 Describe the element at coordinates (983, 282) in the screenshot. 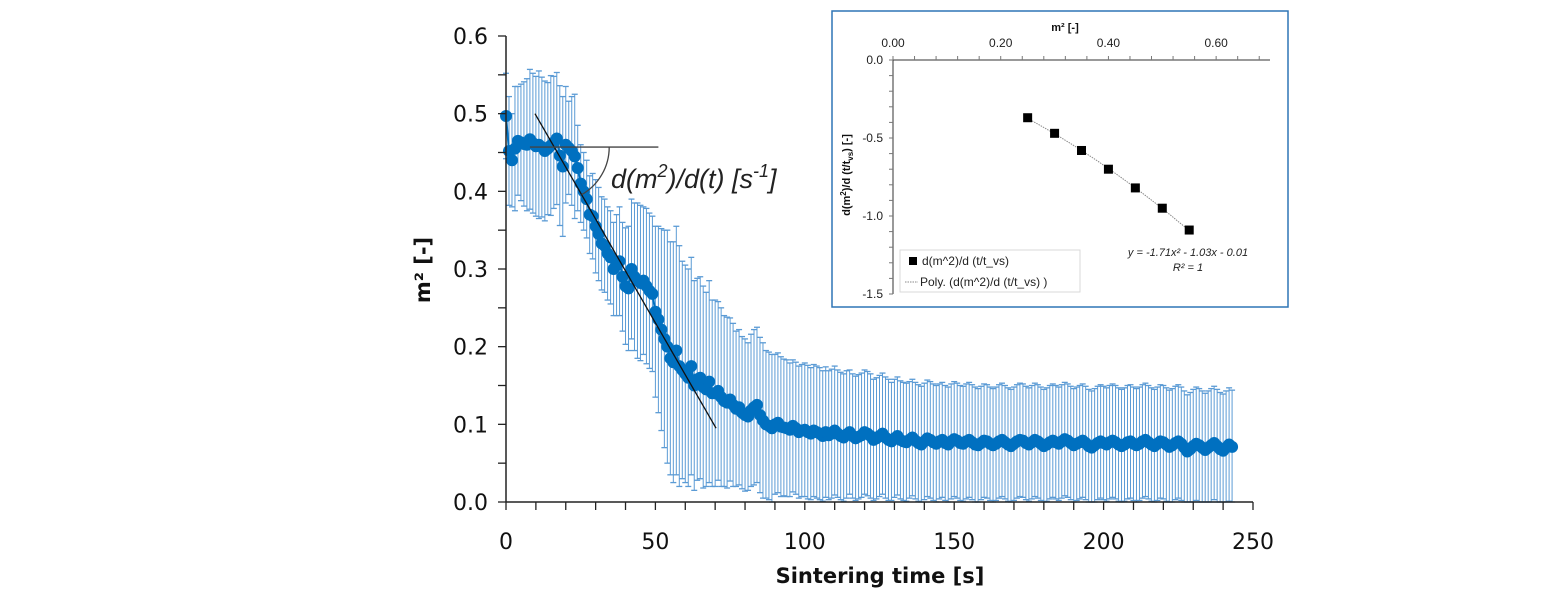

I see `legend-entry-fit: Poly. (d(m^2)/d (t/t_vs) )` at that location.